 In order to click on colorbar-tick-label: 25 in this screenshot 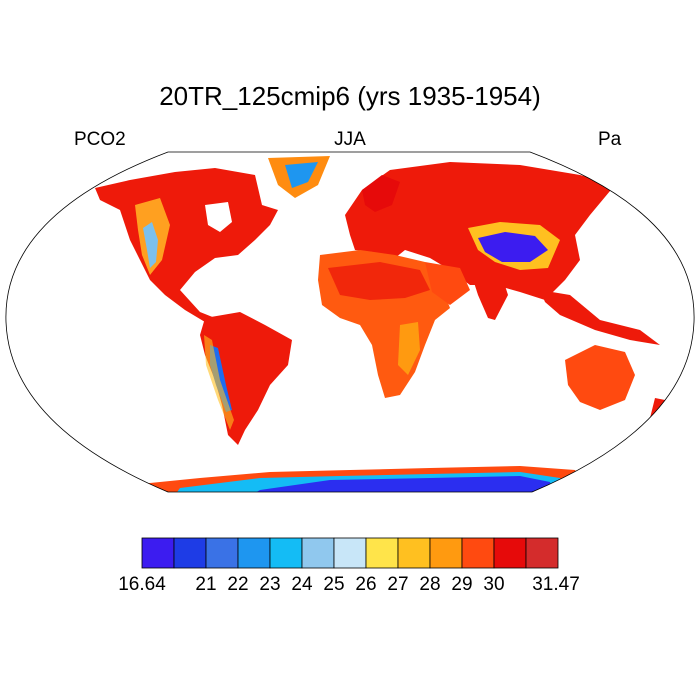, I will do `click(334, 584)`.